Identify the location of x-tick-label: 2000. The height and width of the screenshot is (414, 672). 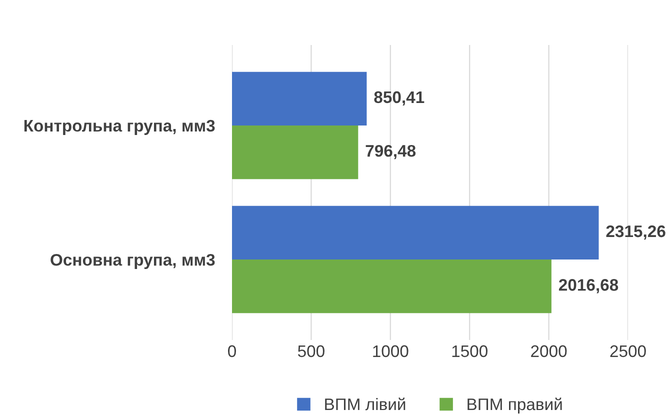
(549, 351).